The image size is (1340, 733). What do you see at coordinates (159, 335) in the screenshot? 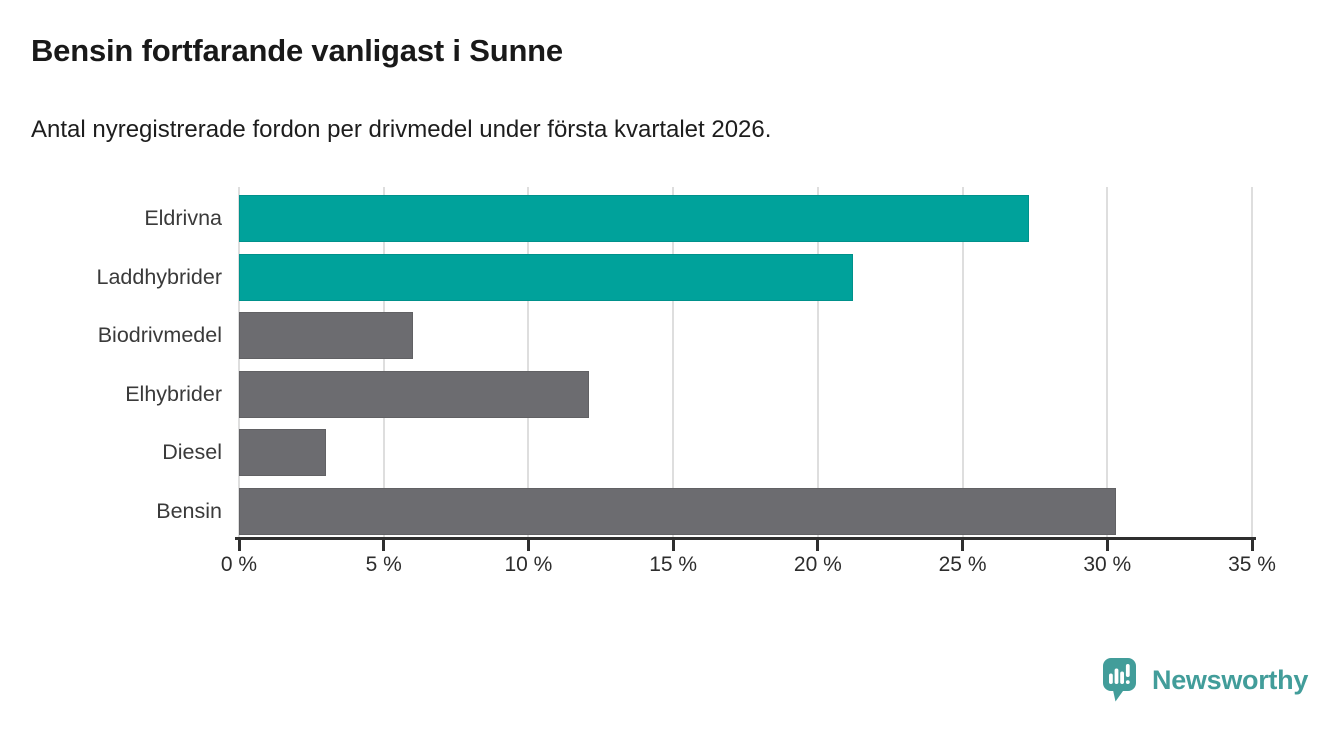
I see `category-label-biodrivmedel: Biodrivmedel` at bounding box center [159, 335].